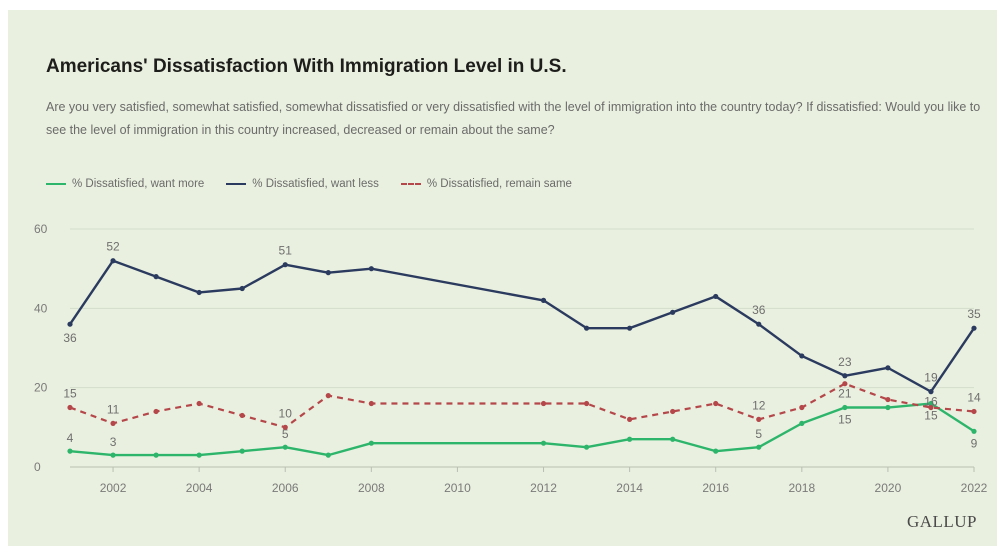 The height and width of the screenshot is (552, 1003). Describe the element at coordinates (113, 261) in the screenshot. I see `data-point-want-less-2002` at that location.